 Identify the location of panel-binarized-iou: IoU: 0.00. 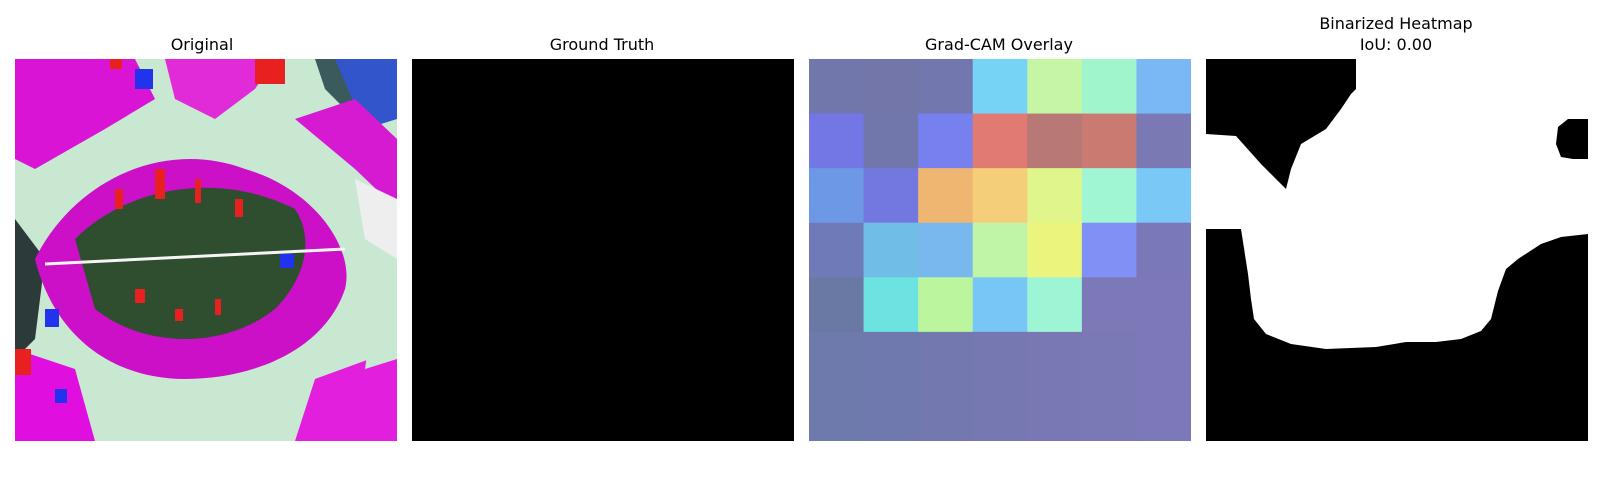
(1396, 44).